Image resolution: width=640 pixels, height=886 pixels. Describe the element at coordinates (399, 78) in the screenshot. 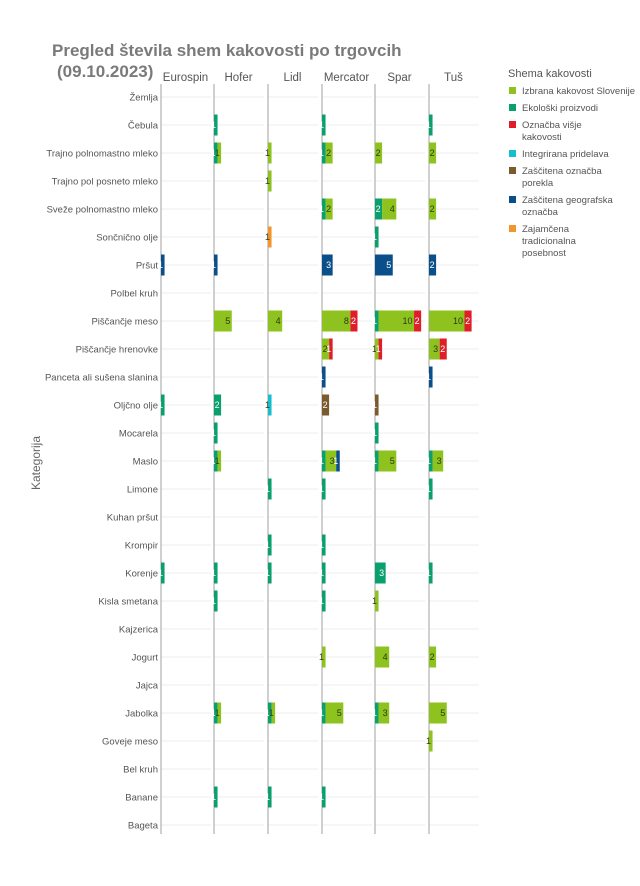

I see `facet-label-spar: Spar` at that location.